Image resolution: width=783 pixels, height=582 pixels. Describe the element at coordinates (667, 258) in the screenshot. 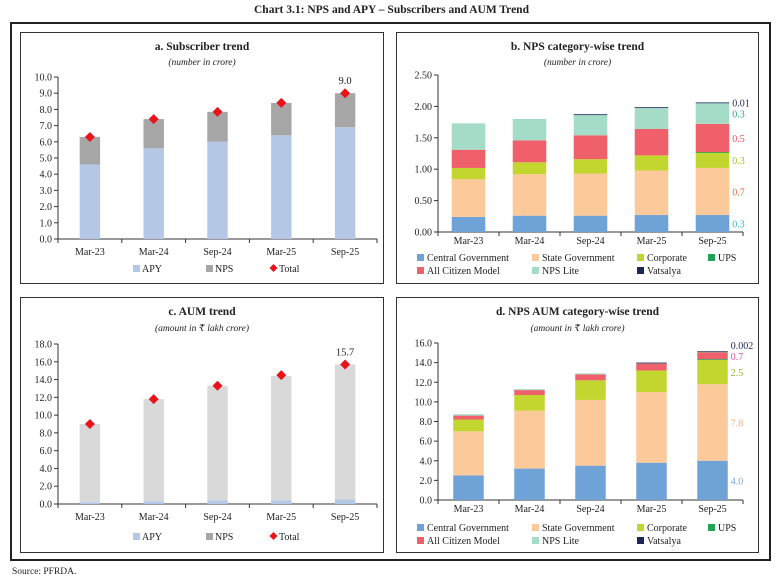

I see `legend-label: Corporate` at that location.